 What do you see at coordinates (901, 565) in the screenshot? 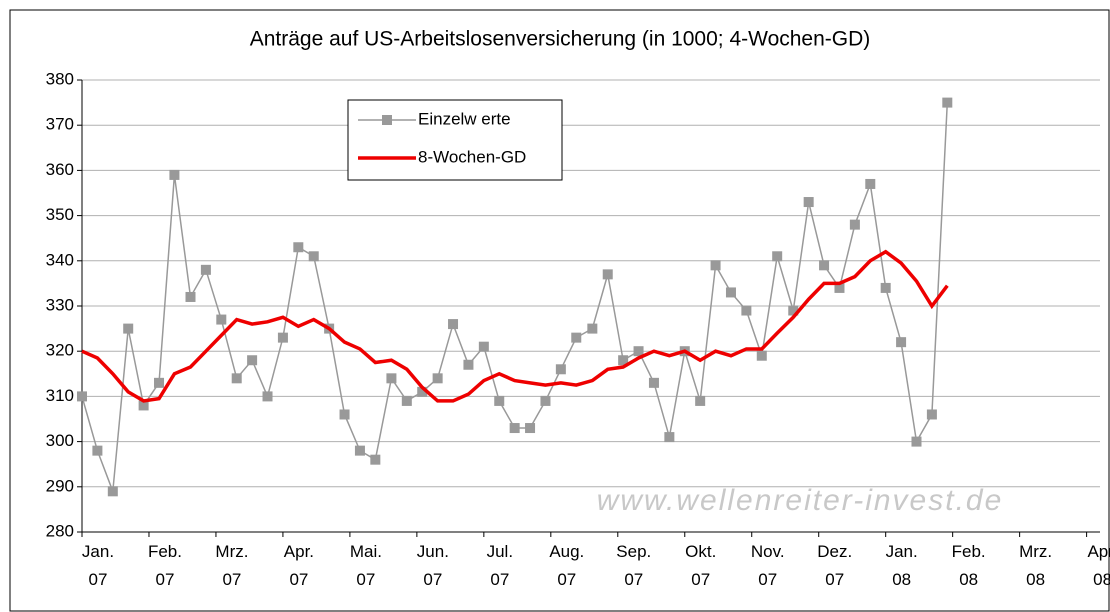
I see `x-tick-label: Jan. 08` at bounding box center [901, 565].